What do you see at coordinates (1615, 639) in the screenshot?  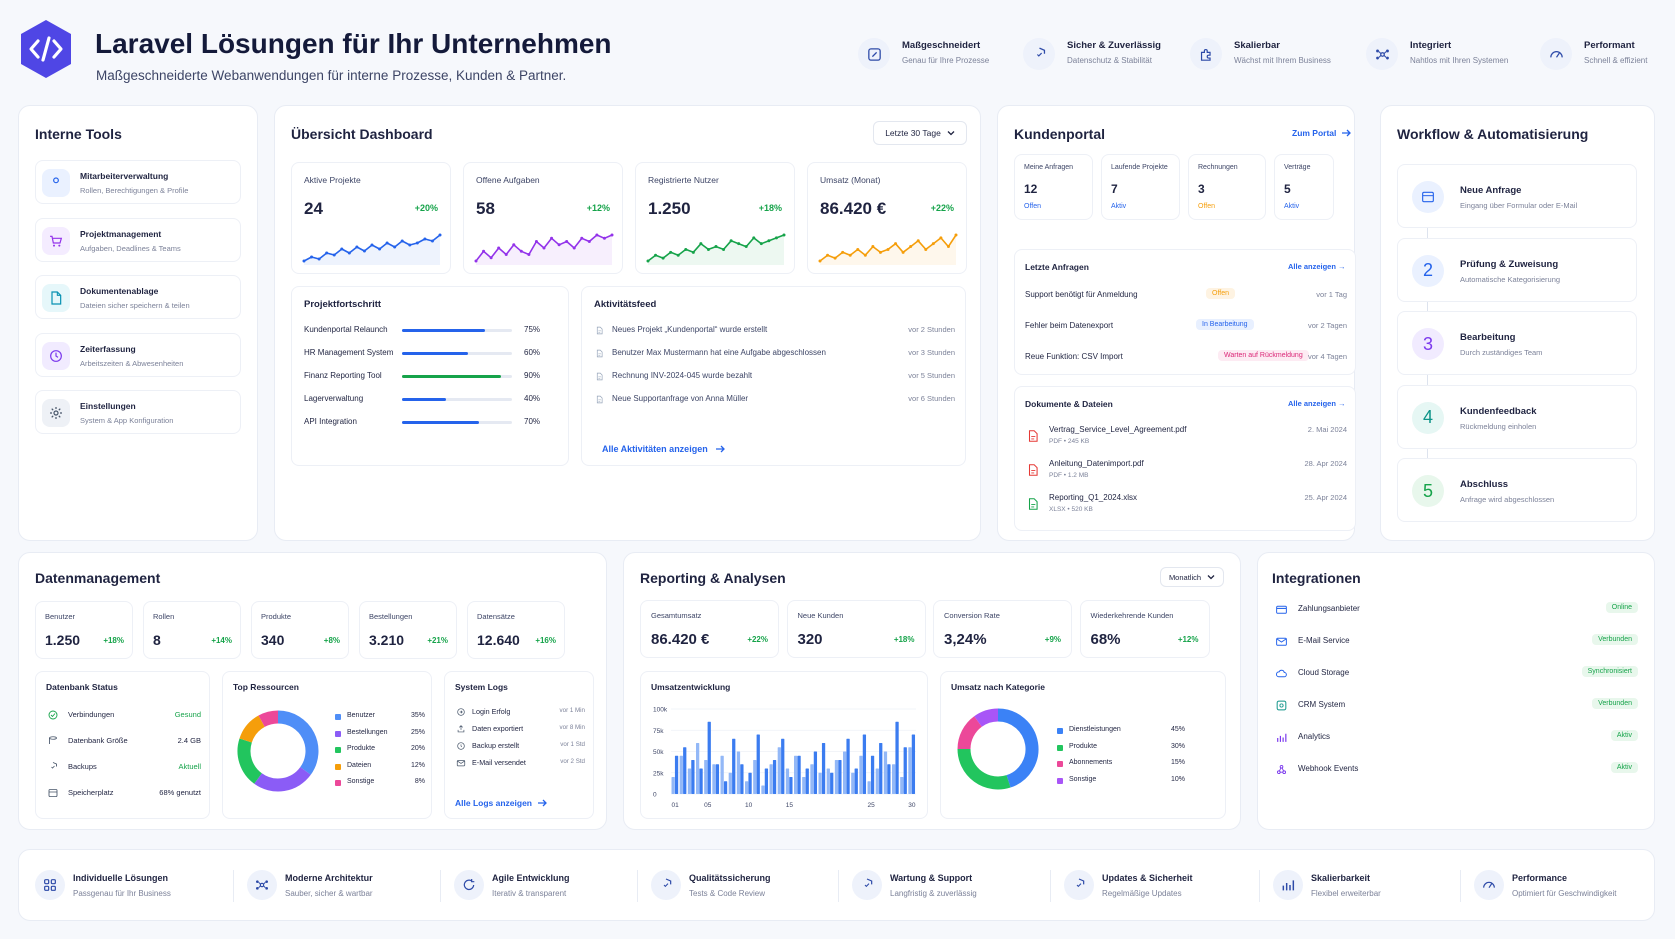 I see `integration-status-badge: Verbunden` at bounding box center [1615, 639].